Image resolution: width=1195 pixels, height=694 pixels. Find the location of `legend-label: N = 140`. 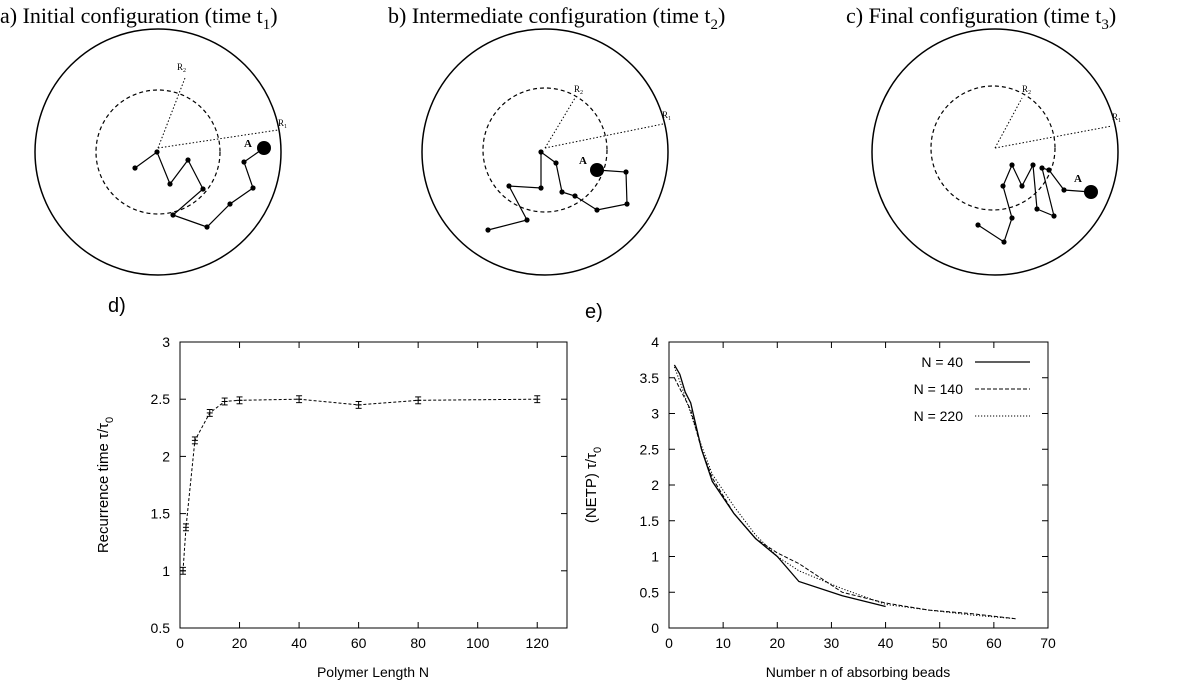

legend-label: N = 140 is located at coordinates (939, 389).